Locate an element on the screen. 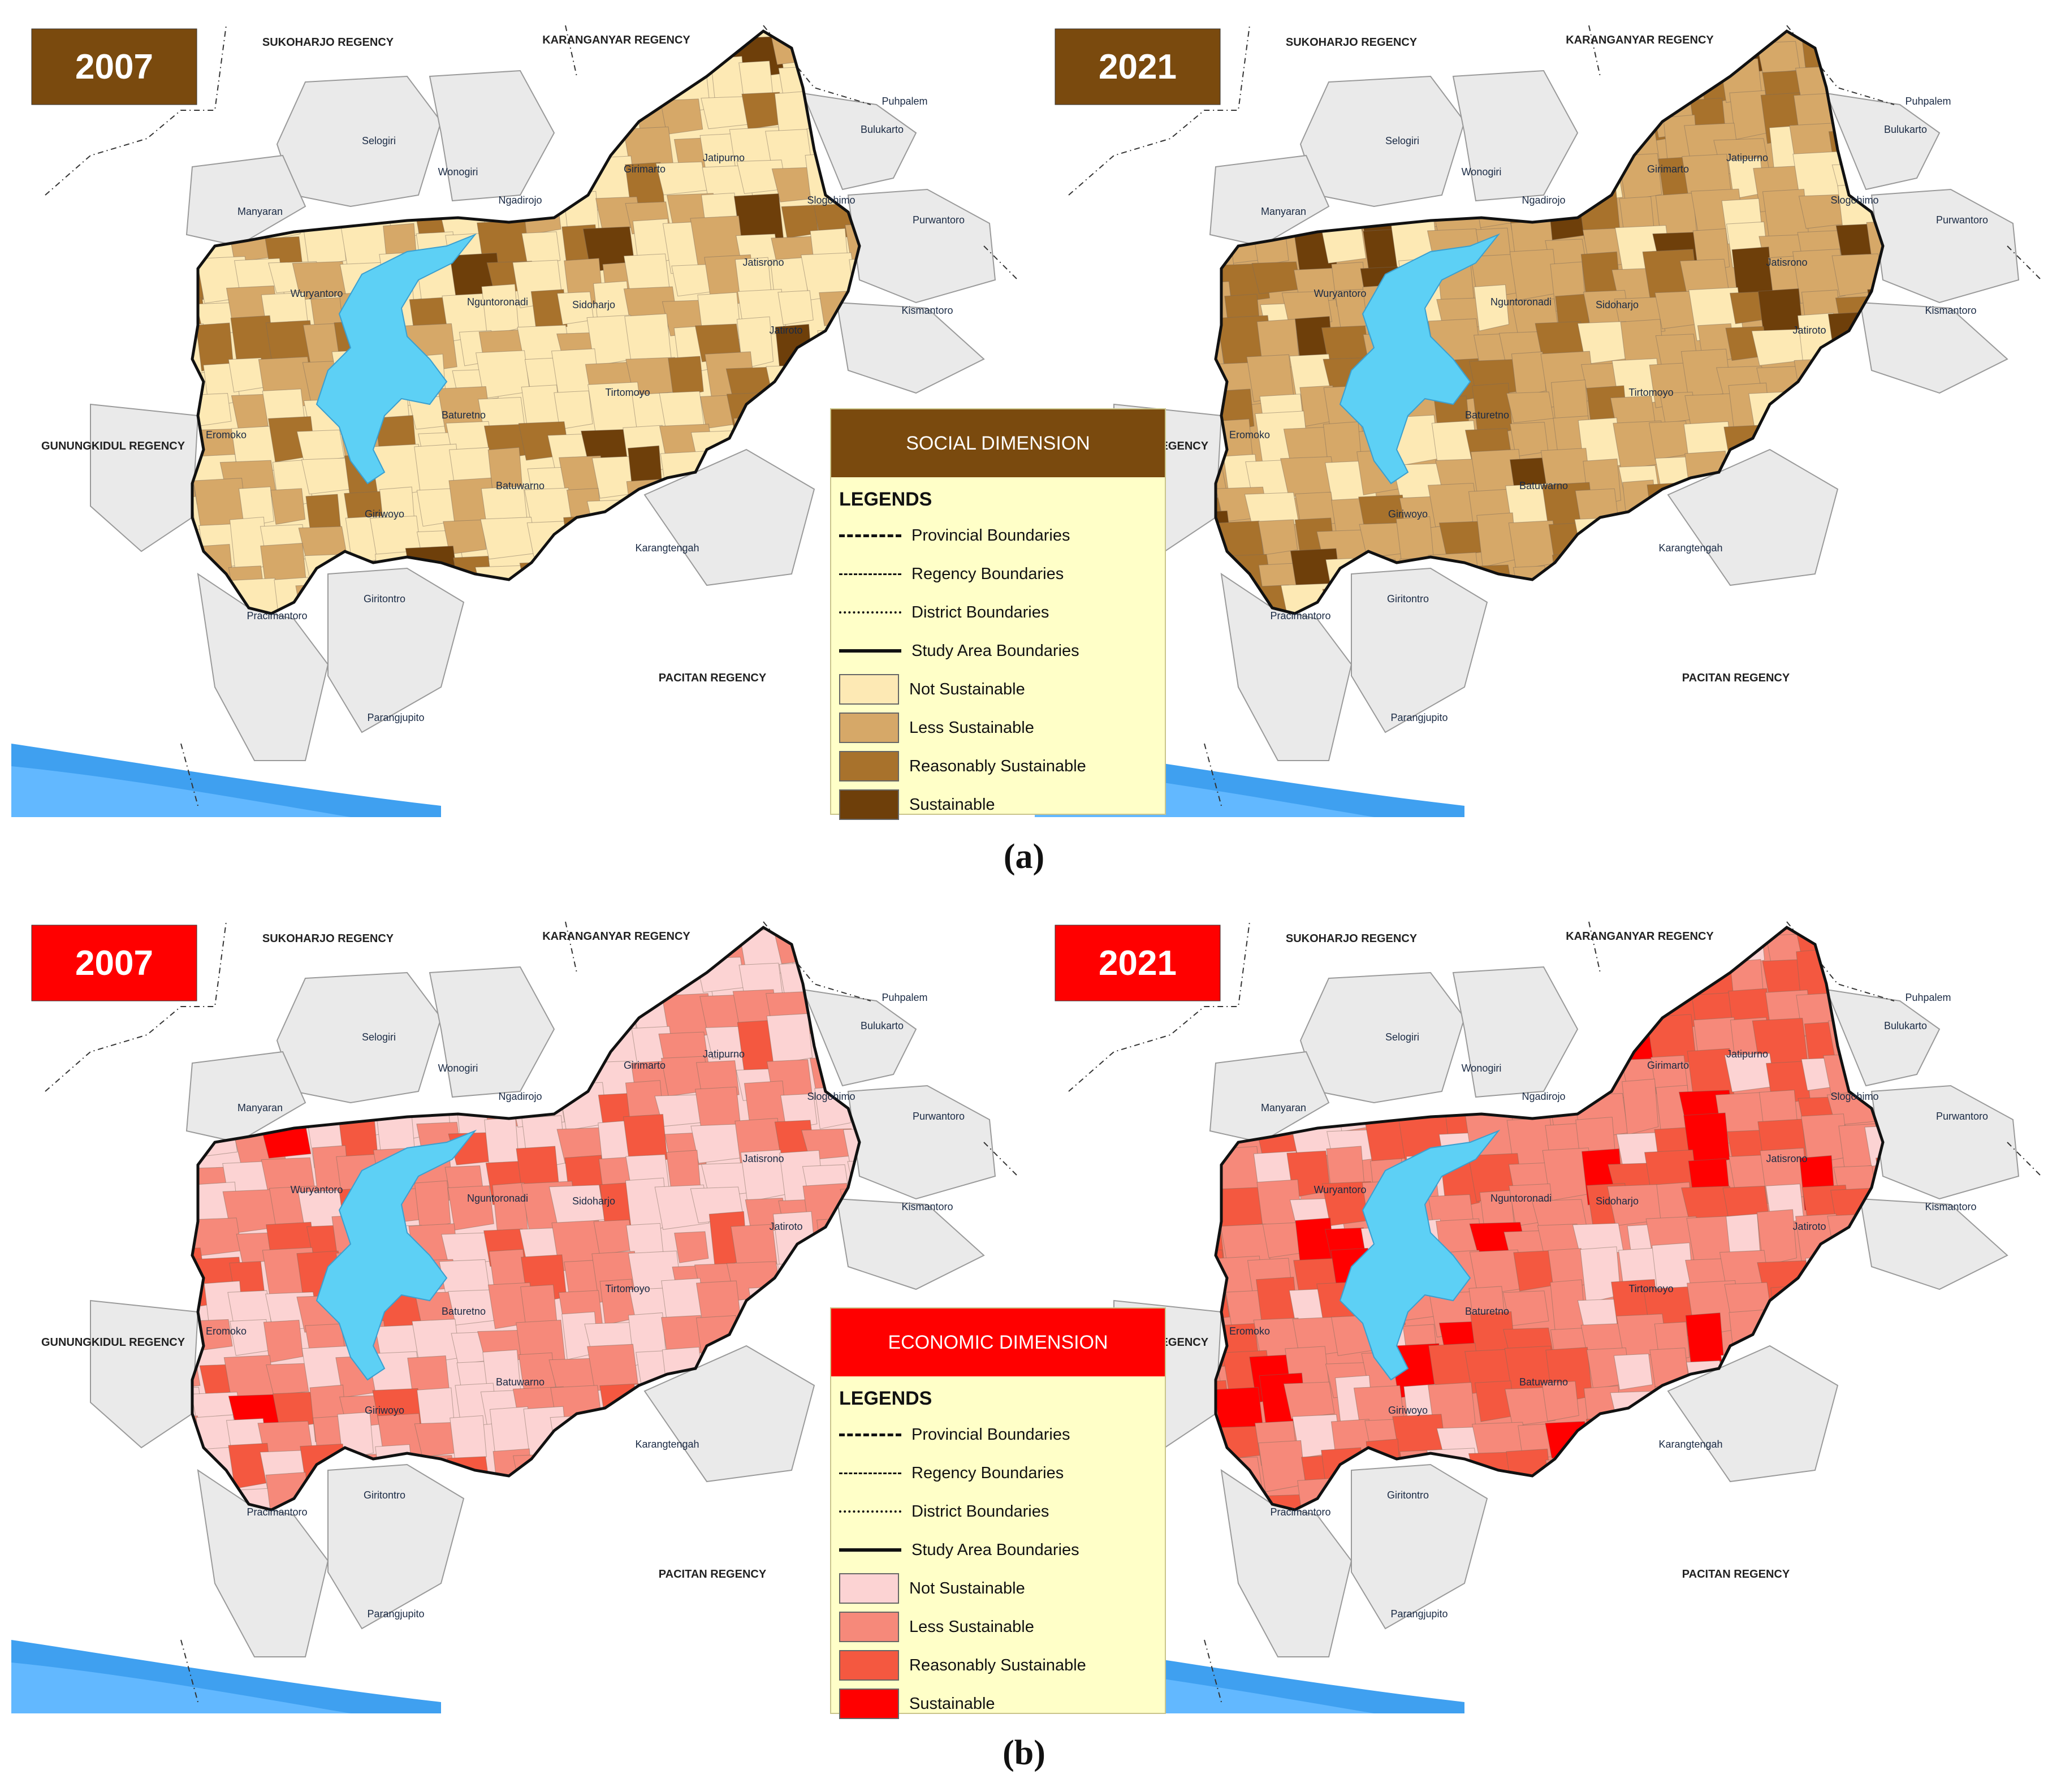 The height and width of the screenshot is (1792, 2048). legend-label: Sustainable is located at coordinates (952, 804).